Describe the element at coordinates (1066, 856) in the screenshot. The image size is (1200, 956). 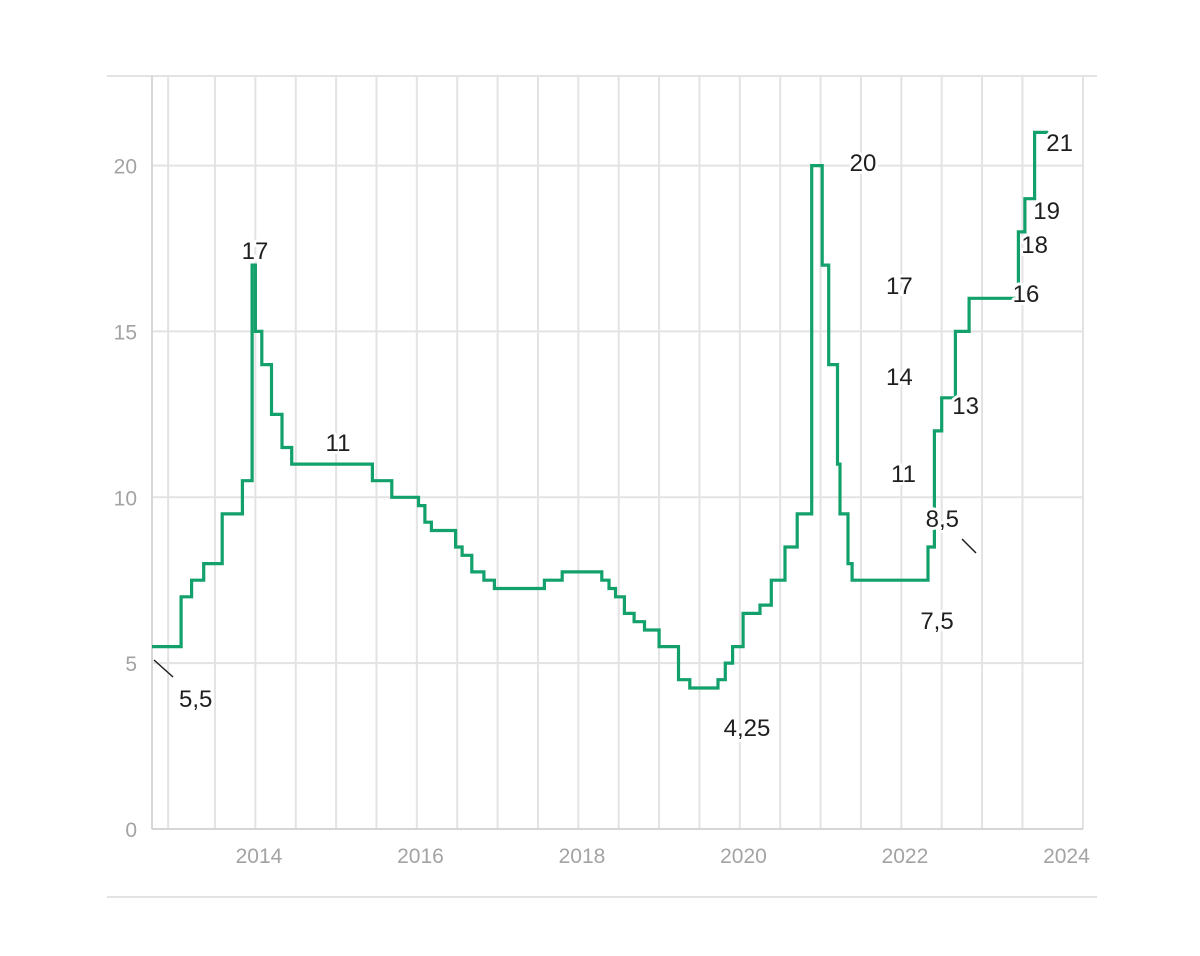
I see `x-tick-label-2024: 2024` at that location.